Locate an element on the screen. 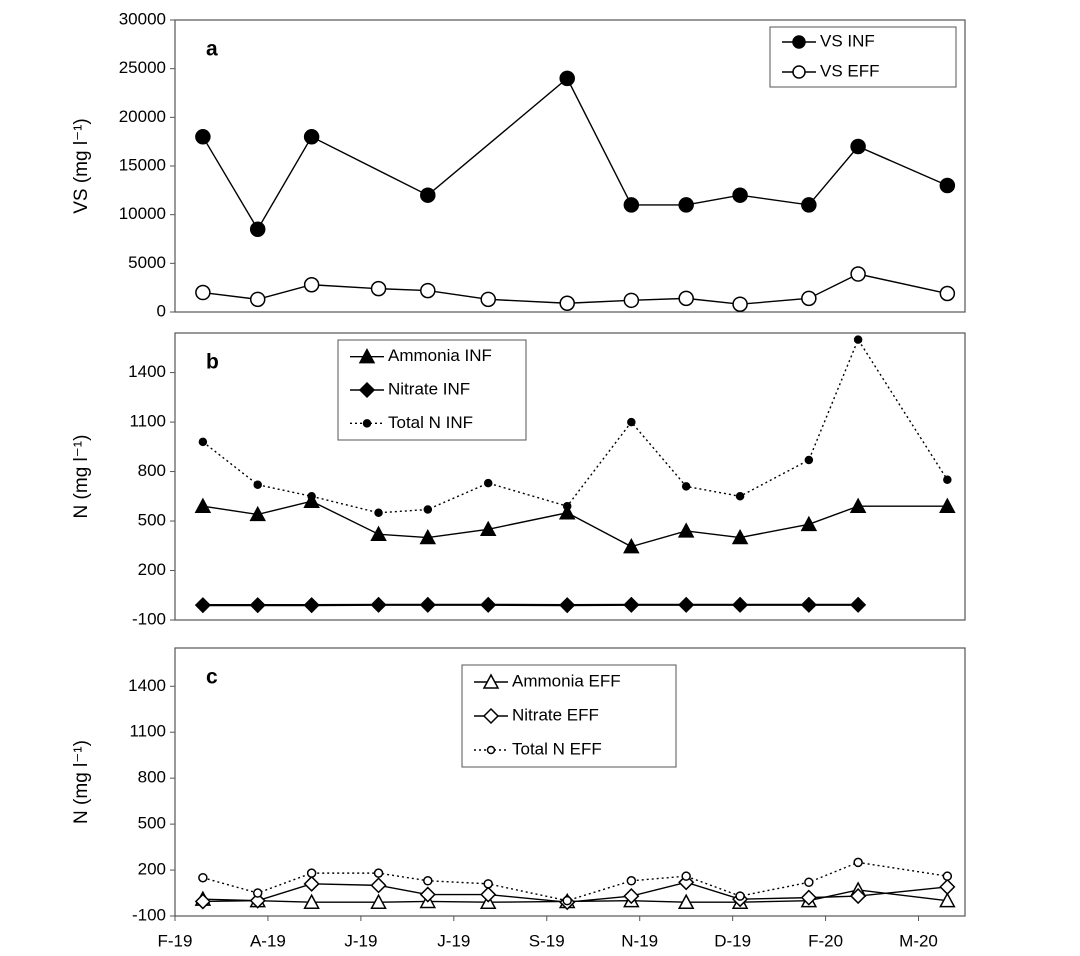  panel-label: b is located at coordinates (212, 362).